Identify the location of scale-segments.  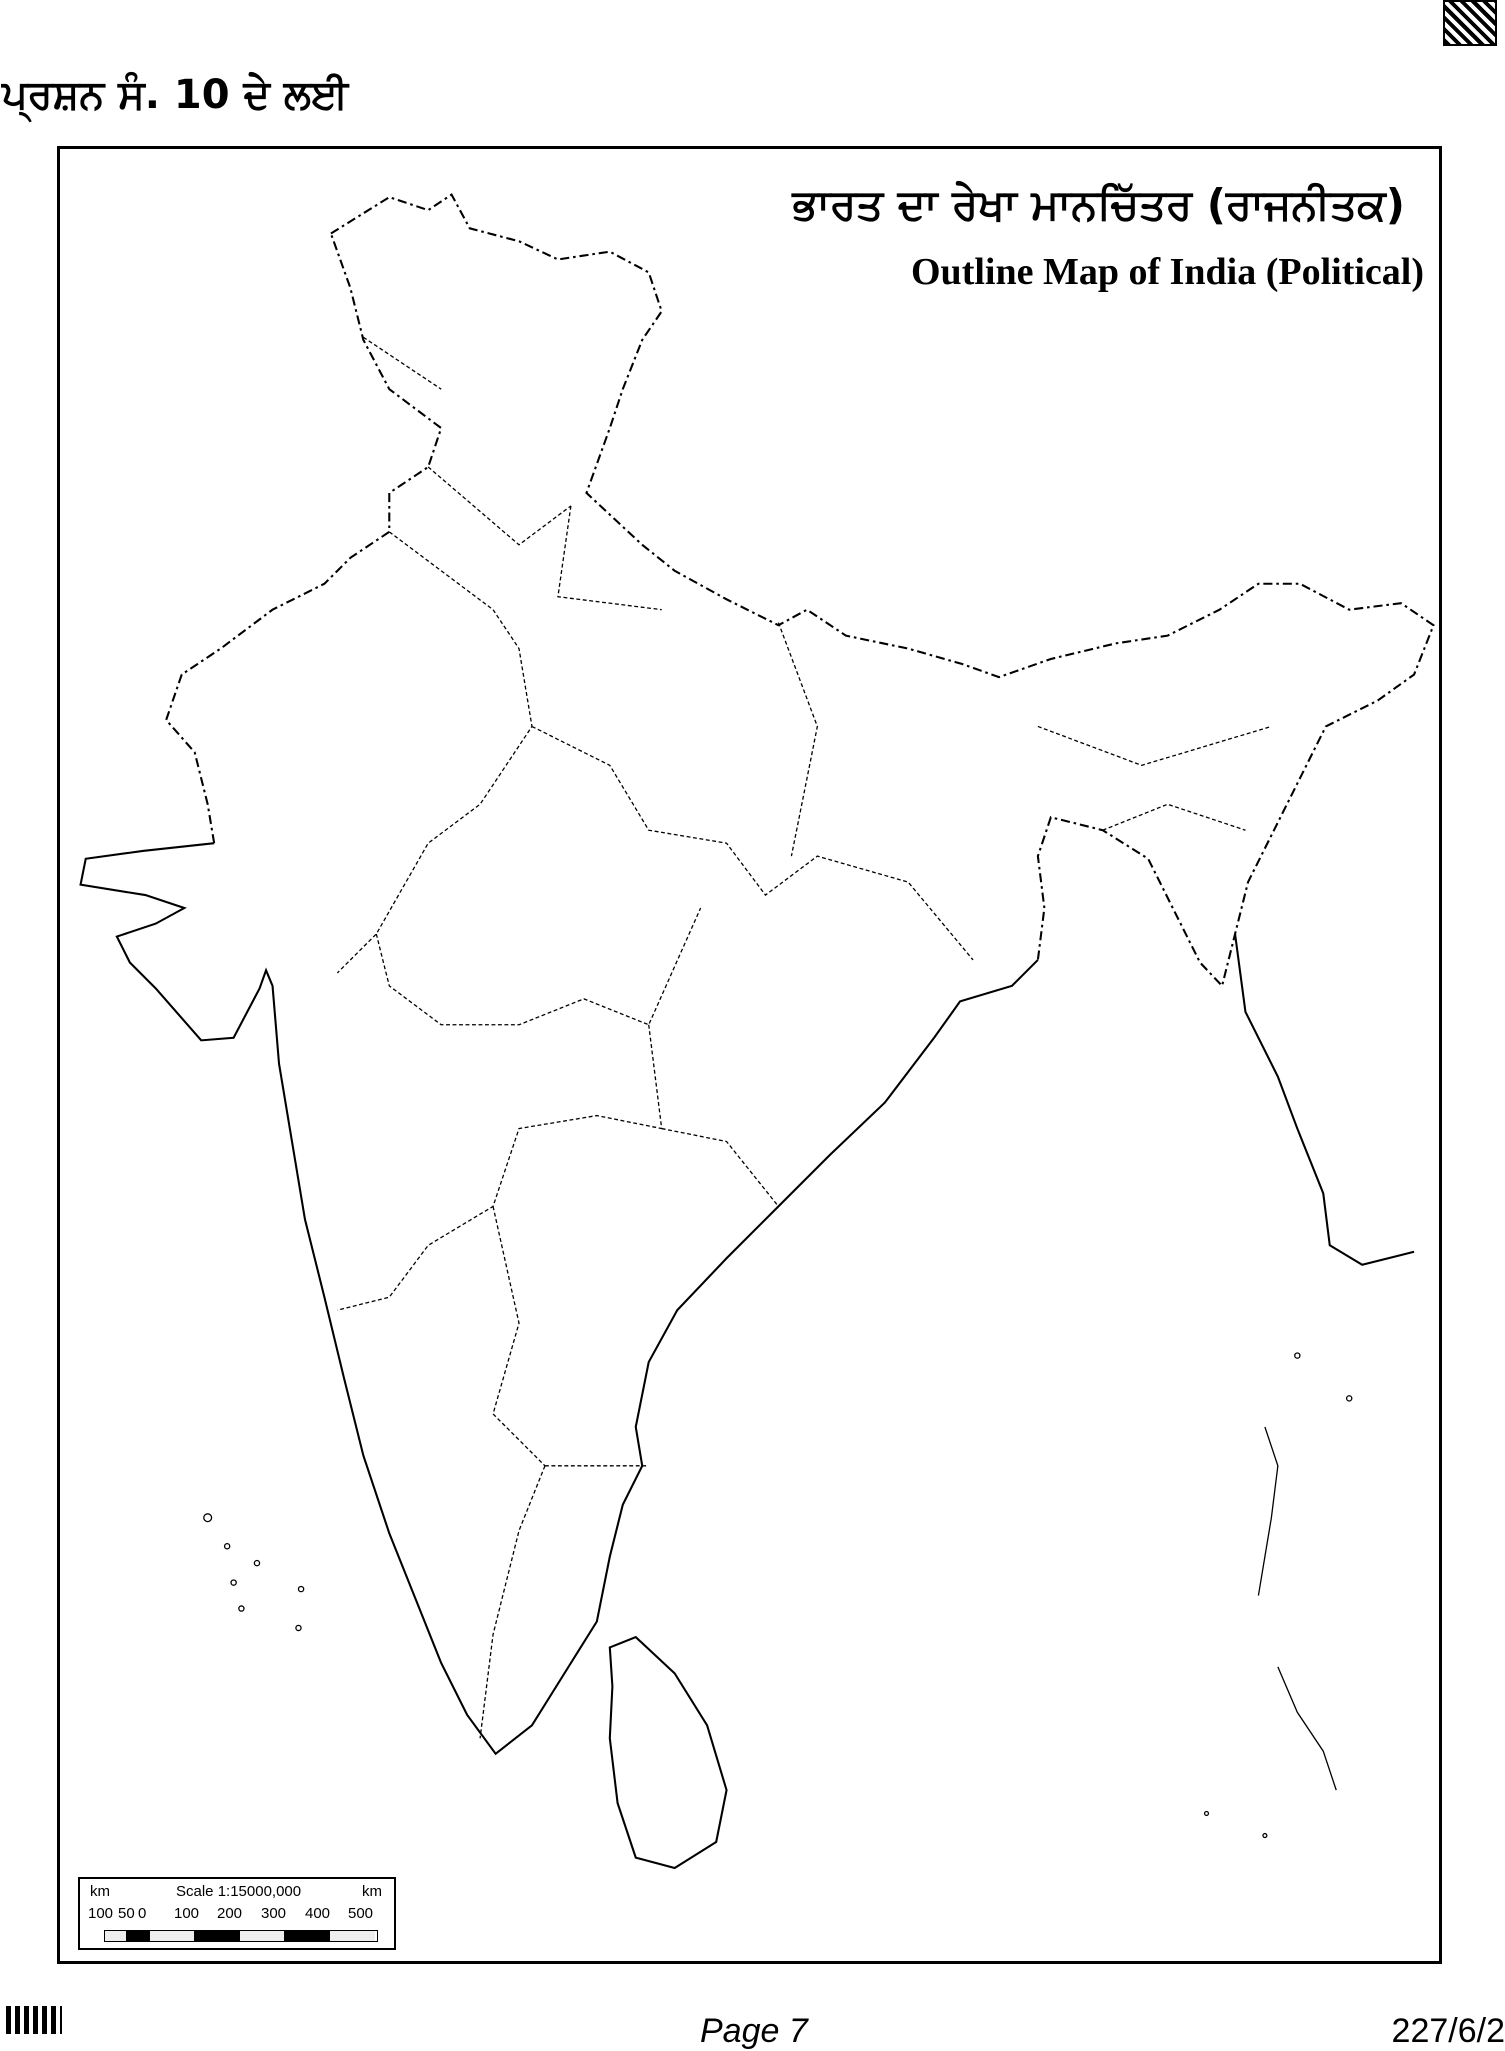
(241, 1936).